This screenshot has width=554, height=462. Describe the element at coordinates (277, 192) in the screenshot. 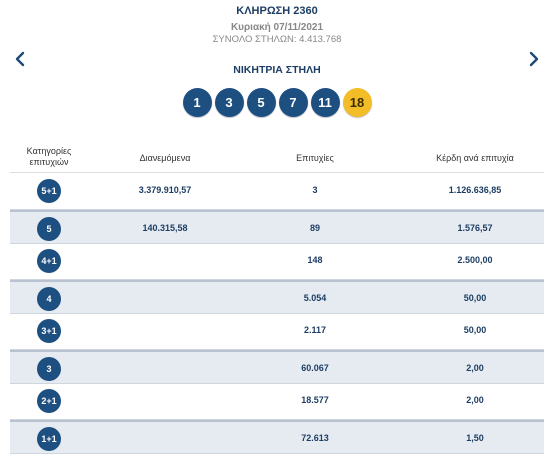

I see `table-row: 5+1 3.379.910,57 3 1.126.636,85` at that location.